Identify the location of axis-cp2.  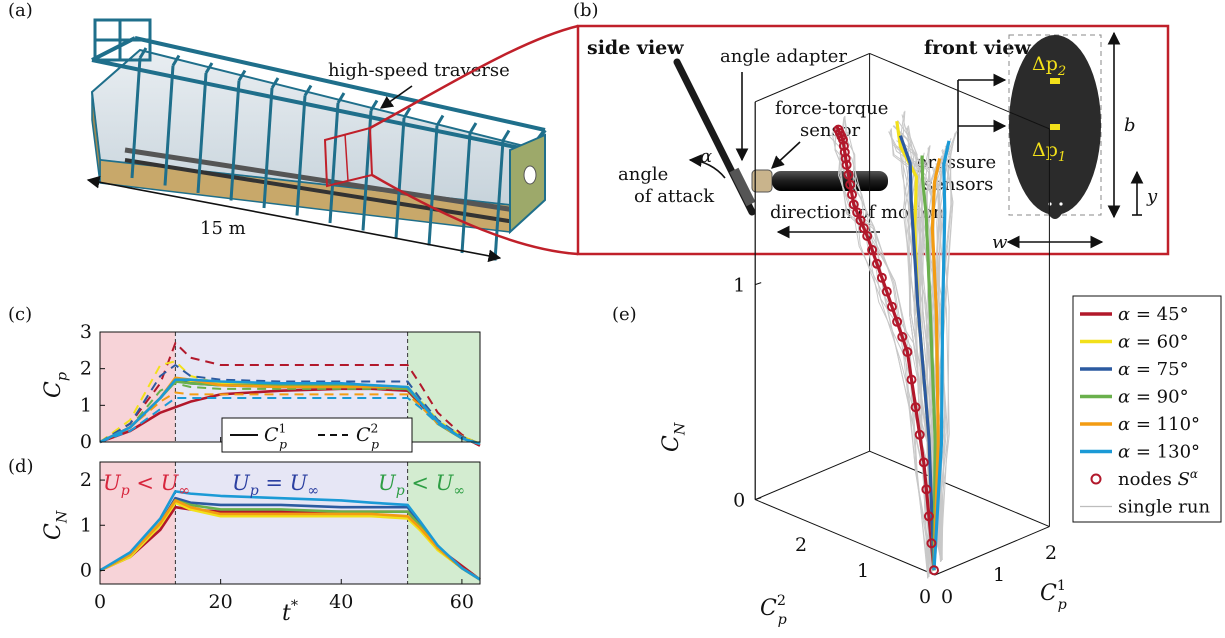
(845, 537).